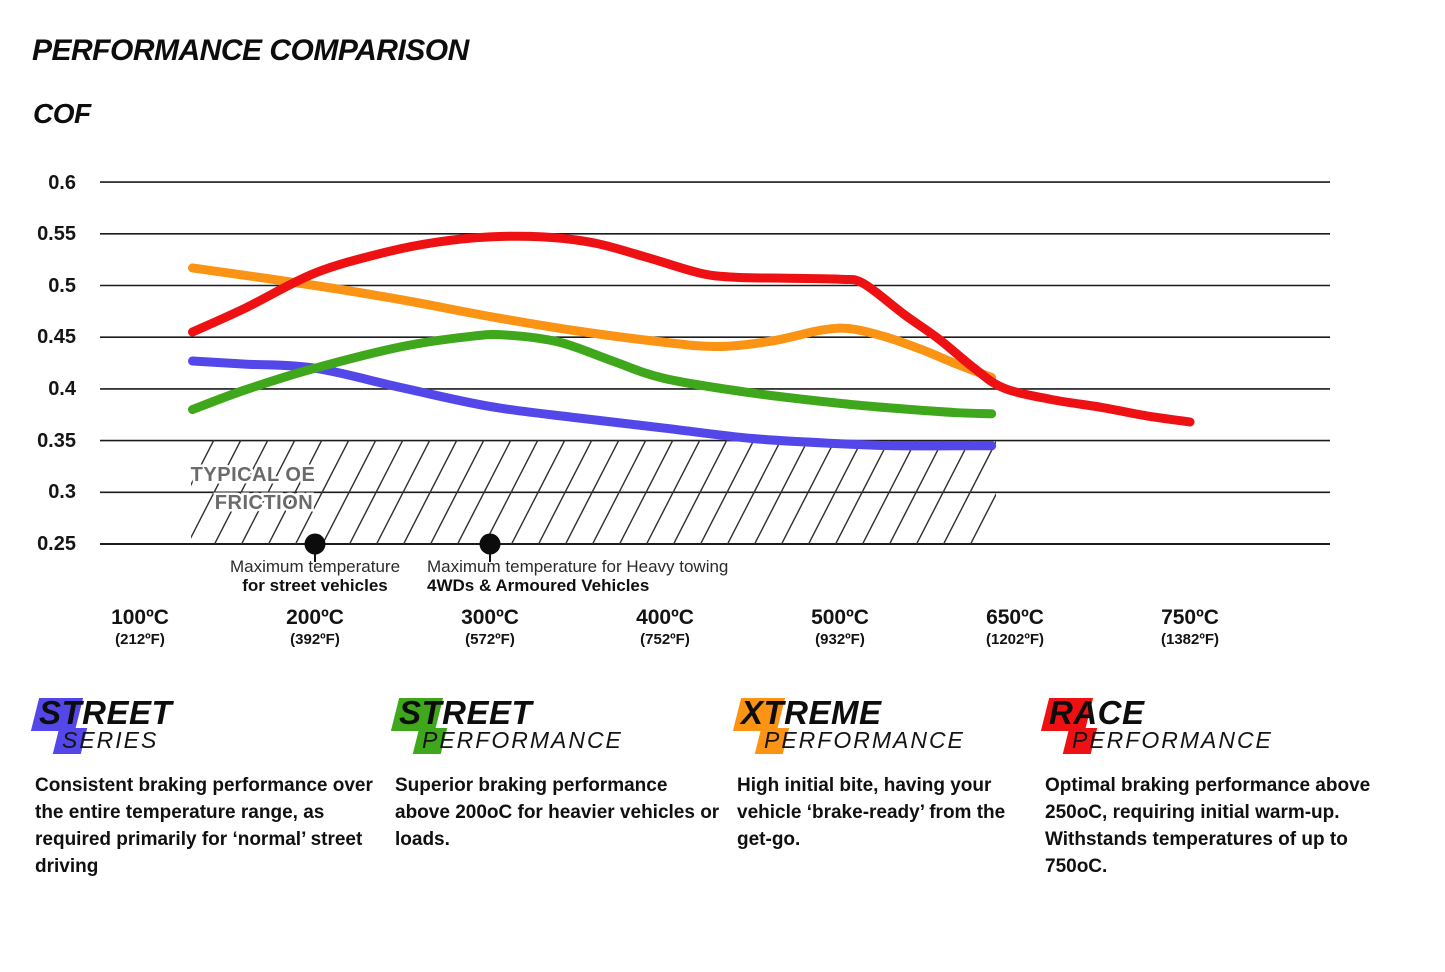 The image size is (1445, 972). I want to click on typical-oe-friction-band, so click(593, 492).